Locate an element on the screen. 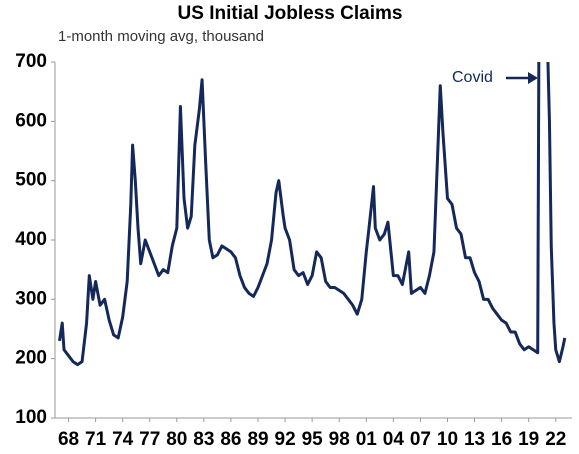  y-tick-label: 700 is located at coordinates (31, 61).